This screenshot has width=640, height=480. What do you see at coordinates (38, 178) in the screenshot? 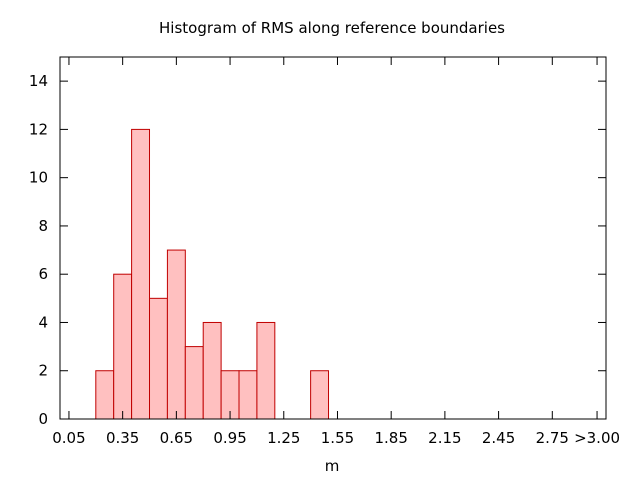
I see `y-tick-label: 10` at bounding box center [38, 178].